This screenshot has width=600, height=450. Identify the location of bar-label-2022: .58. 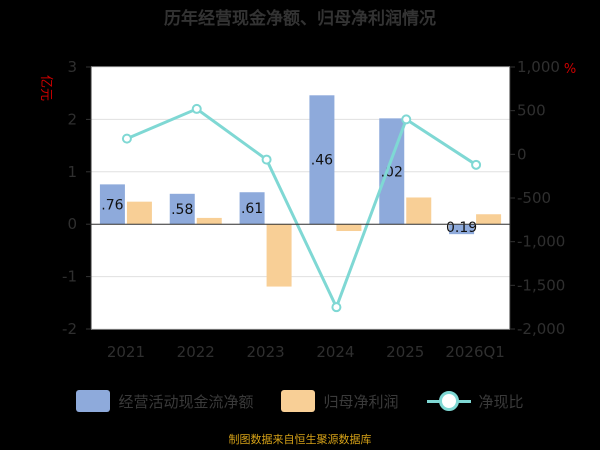
(182, 210).